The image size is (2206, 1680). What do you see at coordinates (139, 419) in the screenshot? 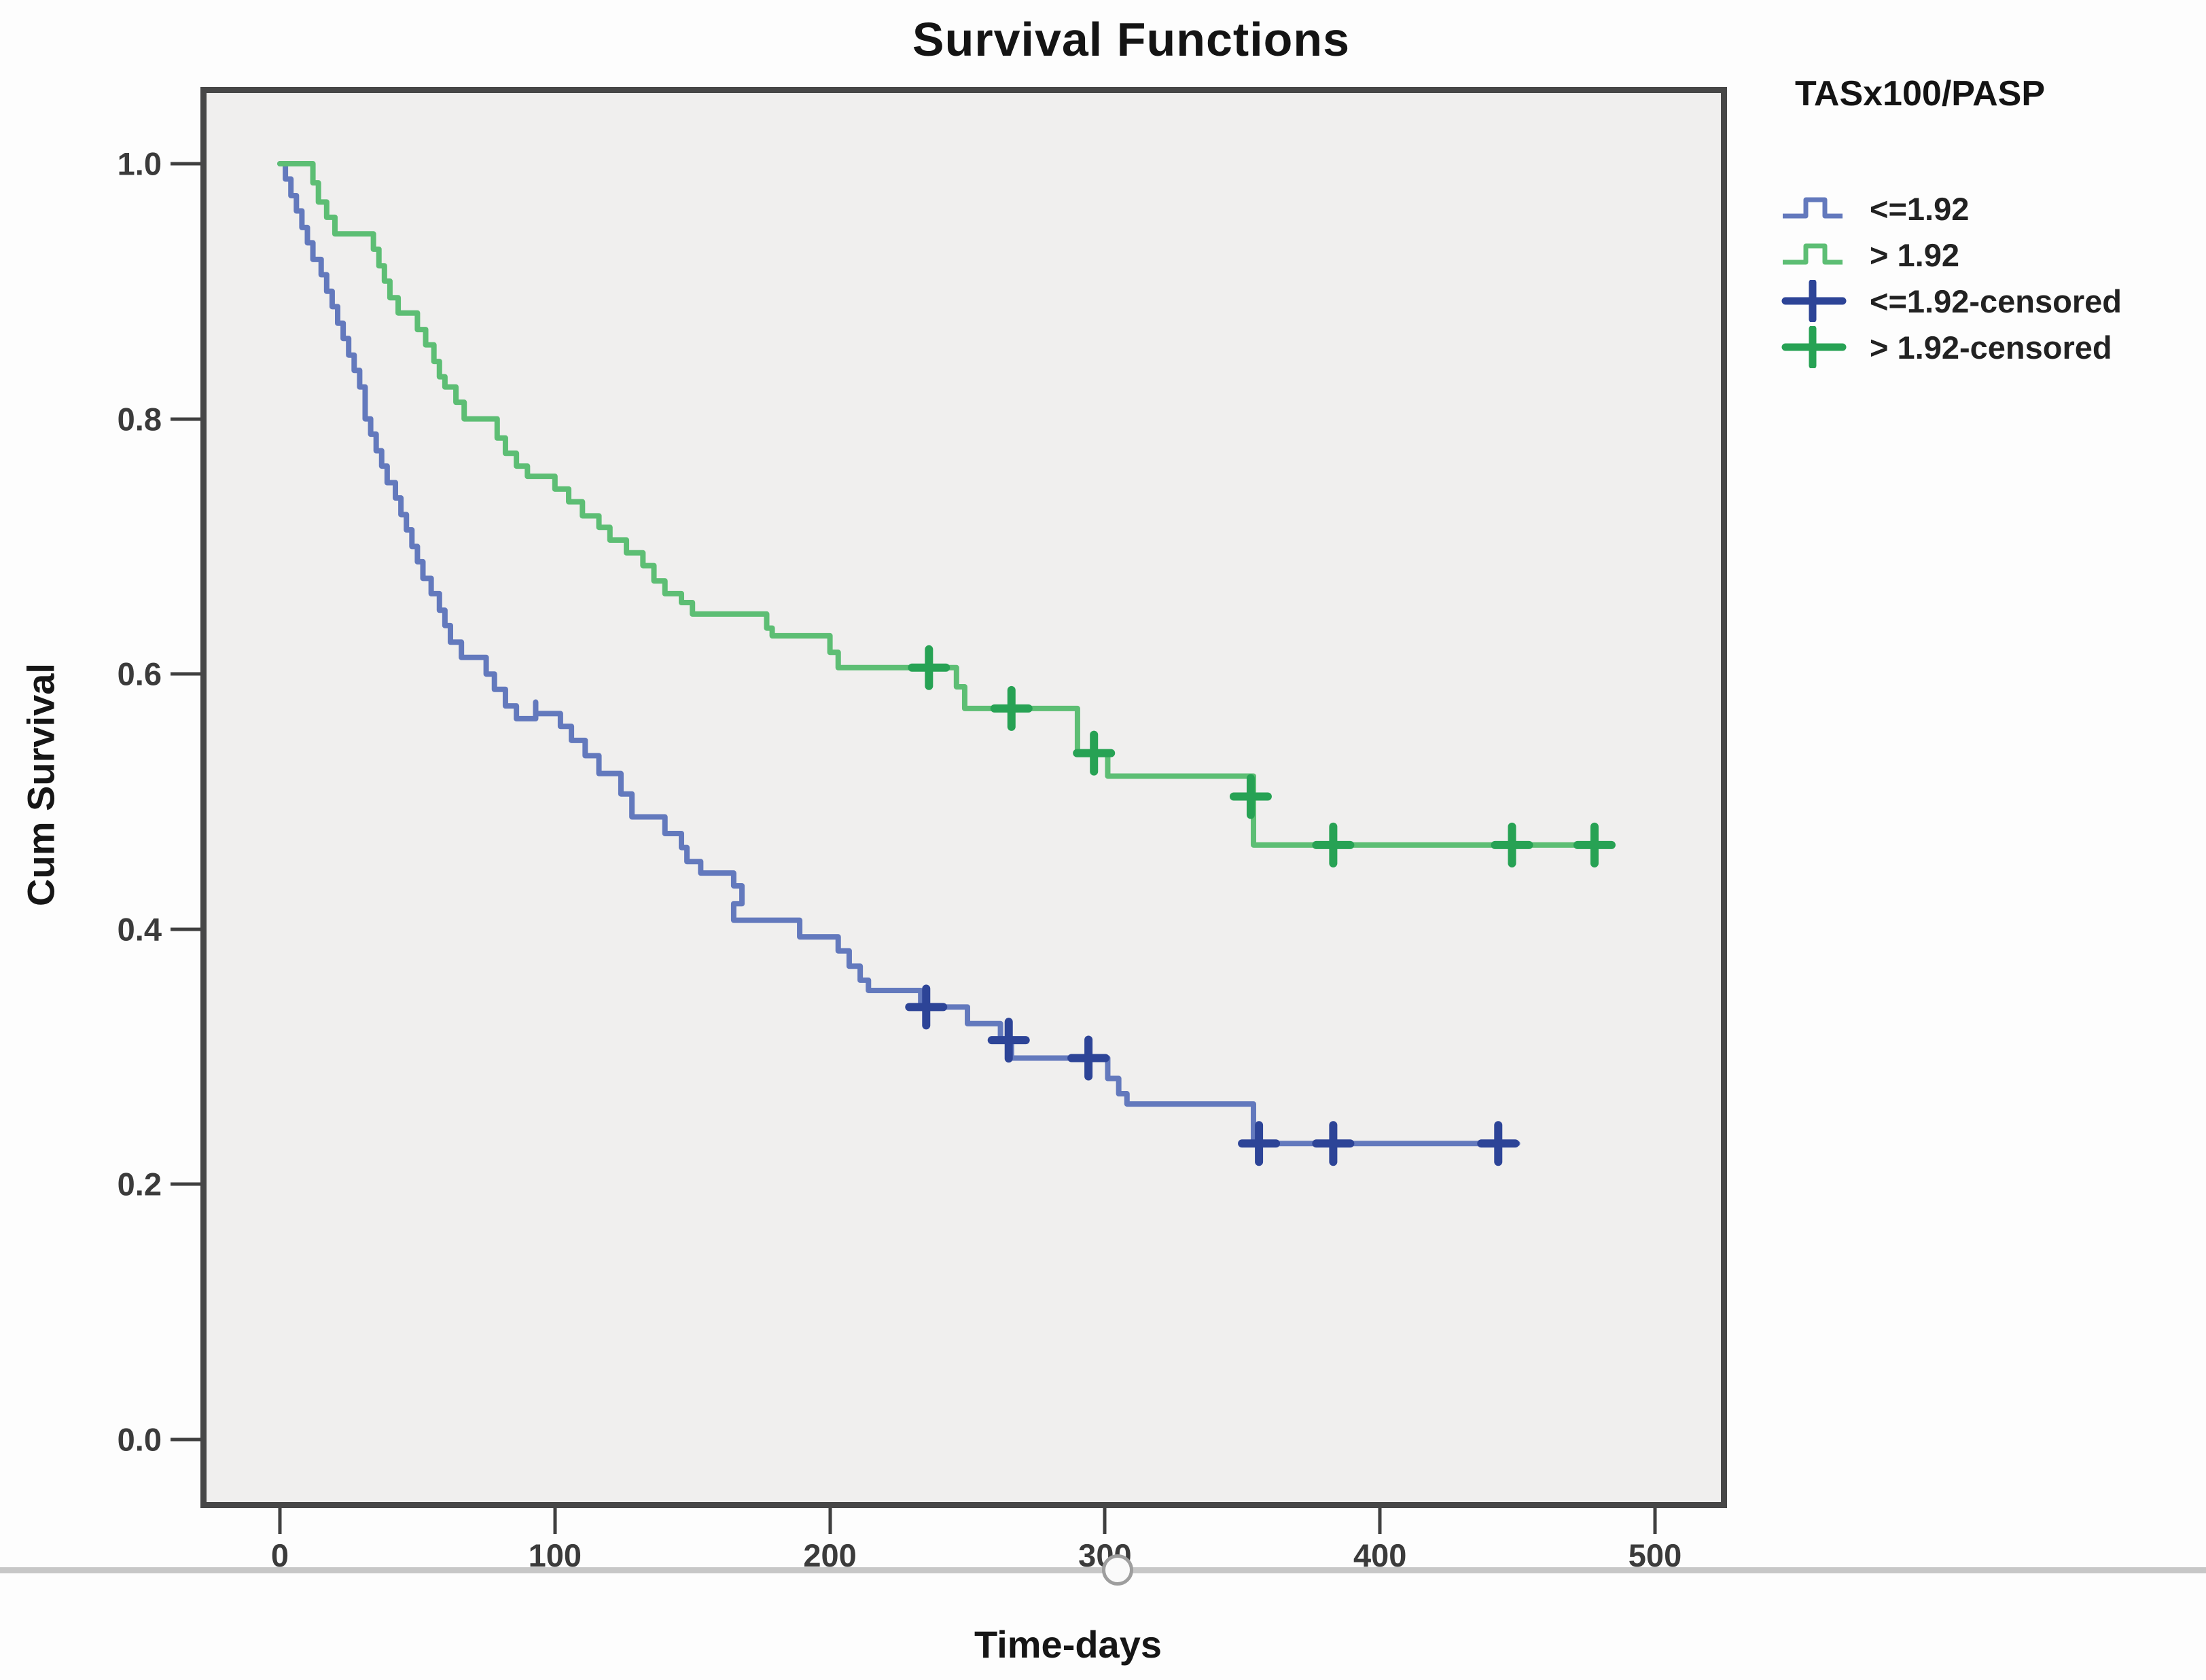
I see `y-tick-label: 0.8` at bounding box center [139, 419].